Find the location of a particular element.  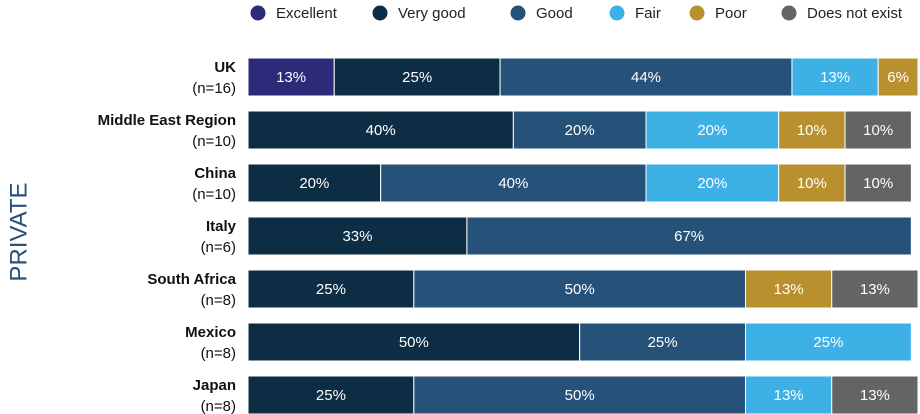

value-label: 6% is located at coordinates (898, 77).